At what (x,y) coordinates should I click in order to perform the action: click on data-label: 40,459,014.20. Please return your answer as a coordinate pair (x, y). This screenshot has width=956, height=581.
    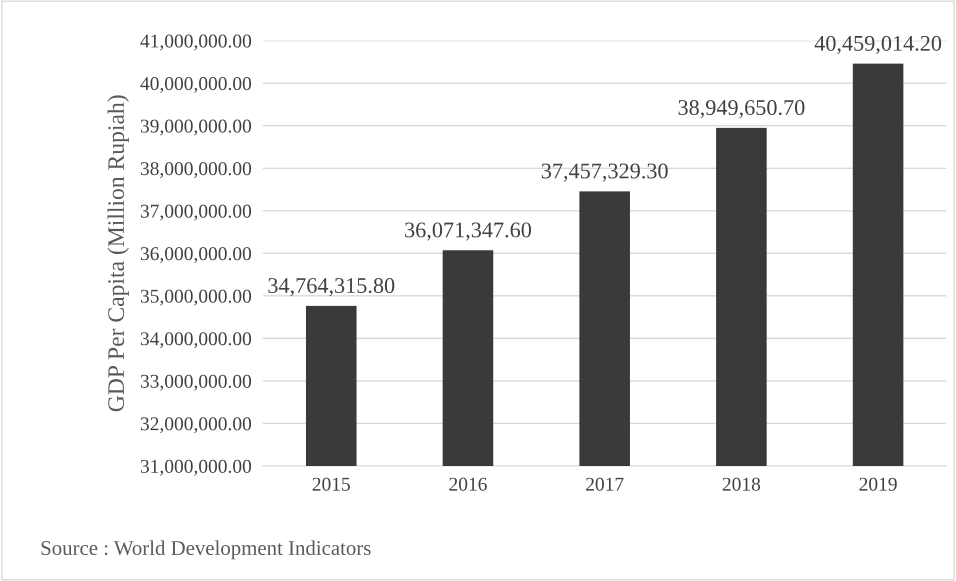
    Looking at the image, I should click on (878, 45).